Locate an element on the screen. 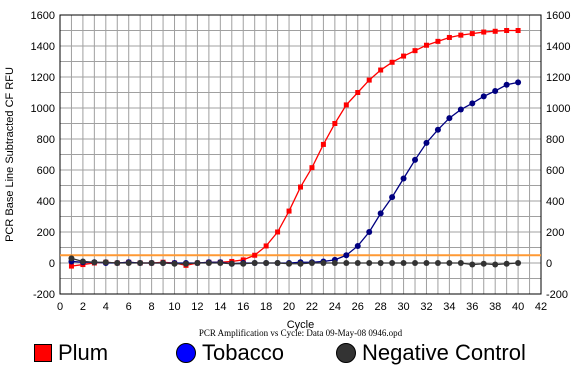 Image resolution: width=576 pixels, height=376 pixels. y-tick-label-right: 1400 is located at coordinates (558, 47).